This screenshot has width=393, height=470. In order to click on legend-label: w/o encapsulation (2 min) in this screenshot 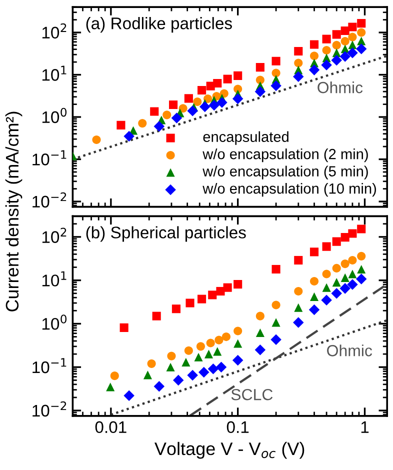, I will do `click(285, 155)`.